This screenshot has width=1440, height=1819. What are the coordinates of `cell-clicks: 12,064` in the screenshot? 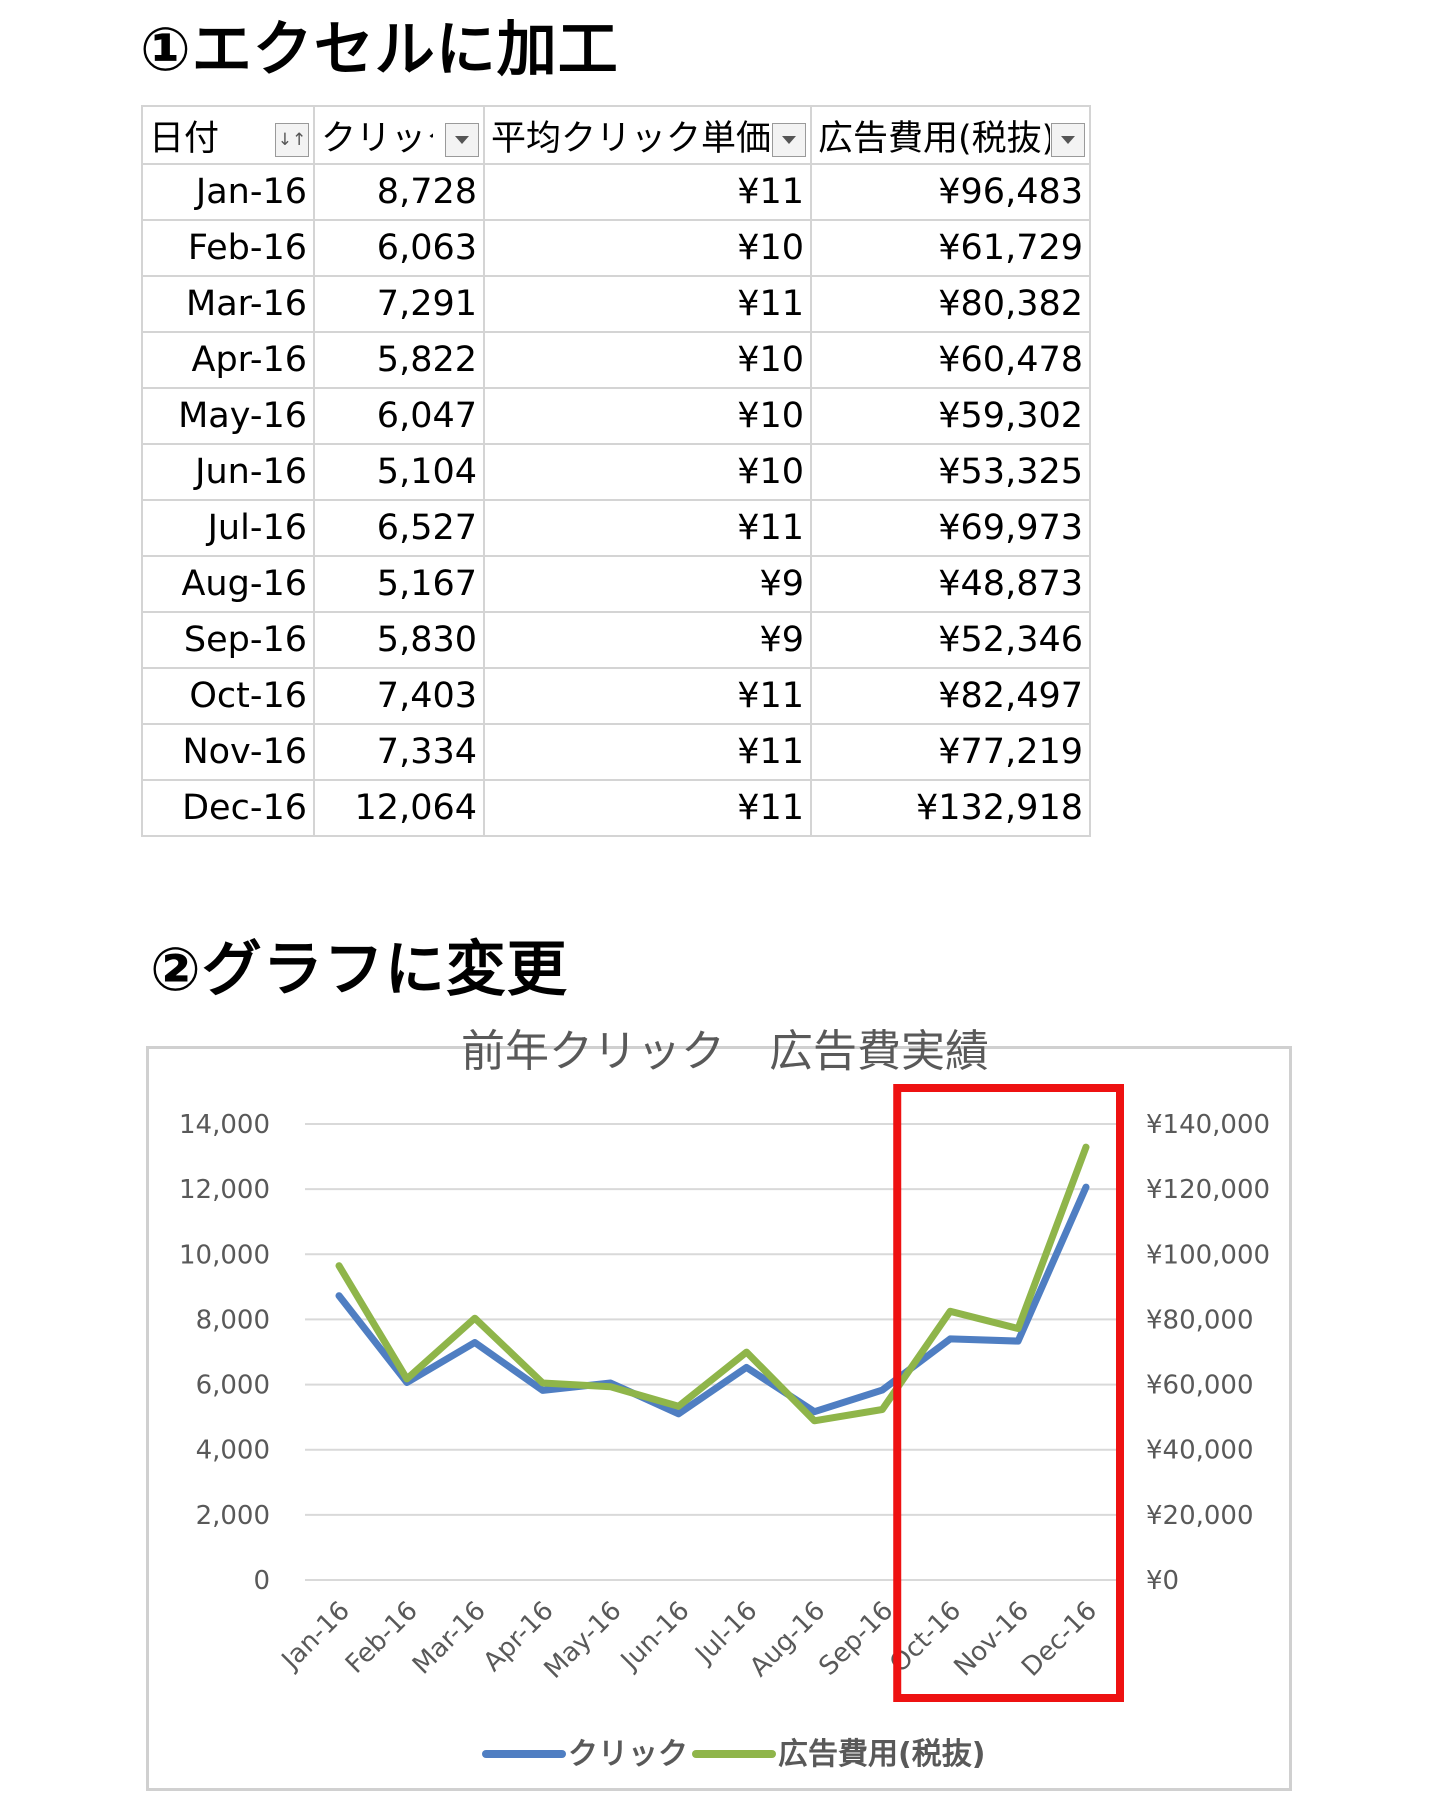 It's located at (399, 808).